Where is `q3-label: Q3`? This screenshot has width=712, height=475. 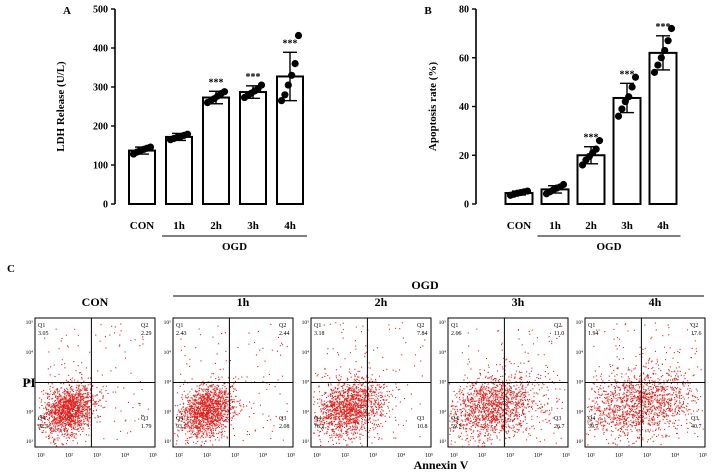 q3-label: Q3 is located at coordinates (144, 419).